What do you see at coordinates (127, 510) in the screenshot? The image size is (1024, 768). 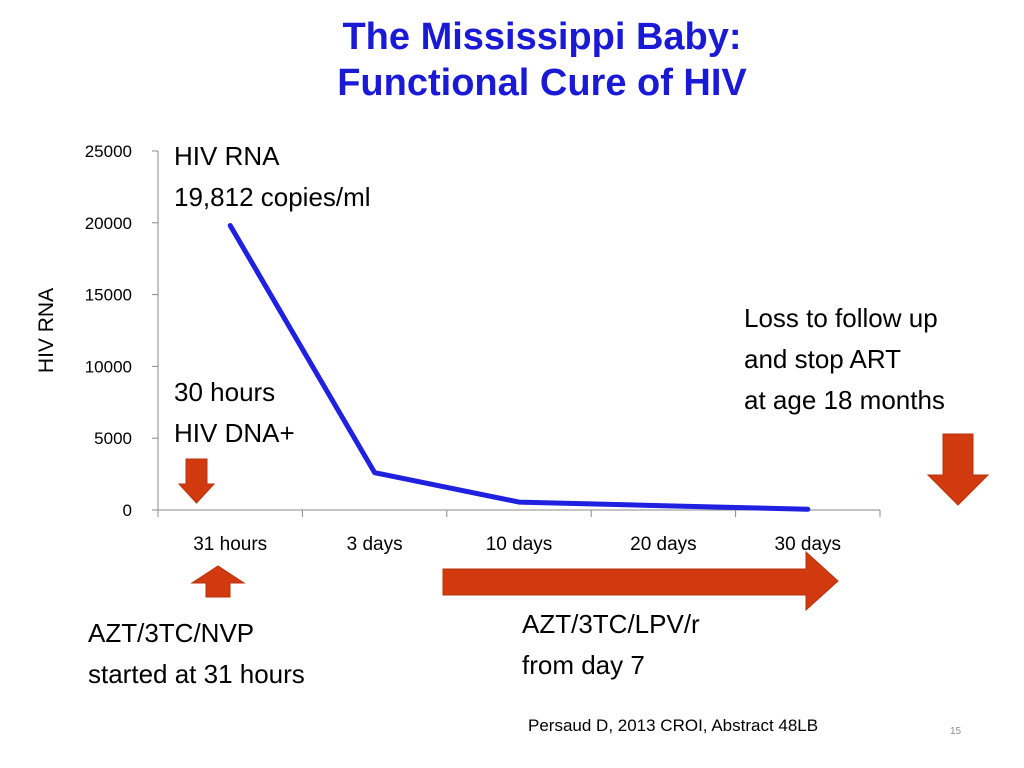 I see `y-tick-label: 0` at bounding box center [127, 510].